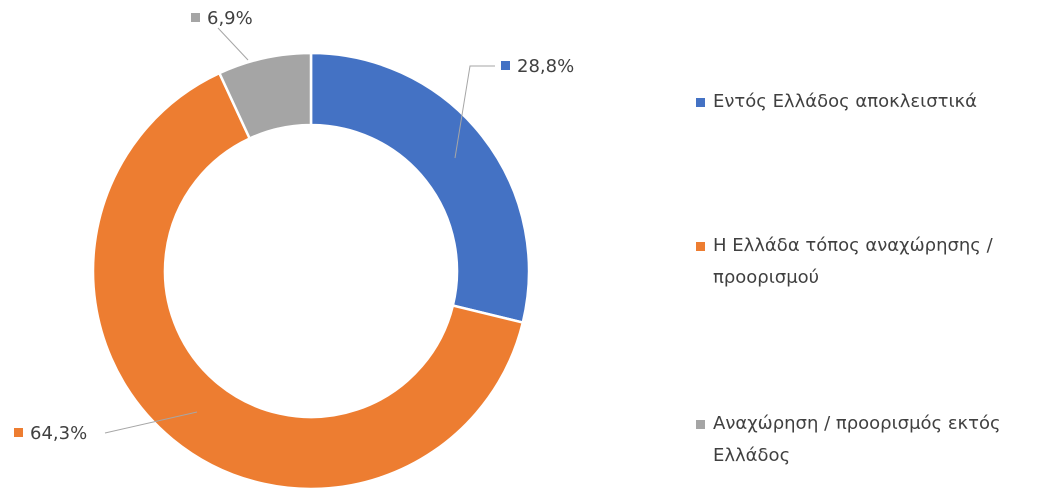 This screenshot has width=1053, height=491. What do you see at coordinates (845, 101) in the screenshot?
I see `legend-label: Εντός Ελλάδος αποκλειστικά` at bounding box center [845, 101].